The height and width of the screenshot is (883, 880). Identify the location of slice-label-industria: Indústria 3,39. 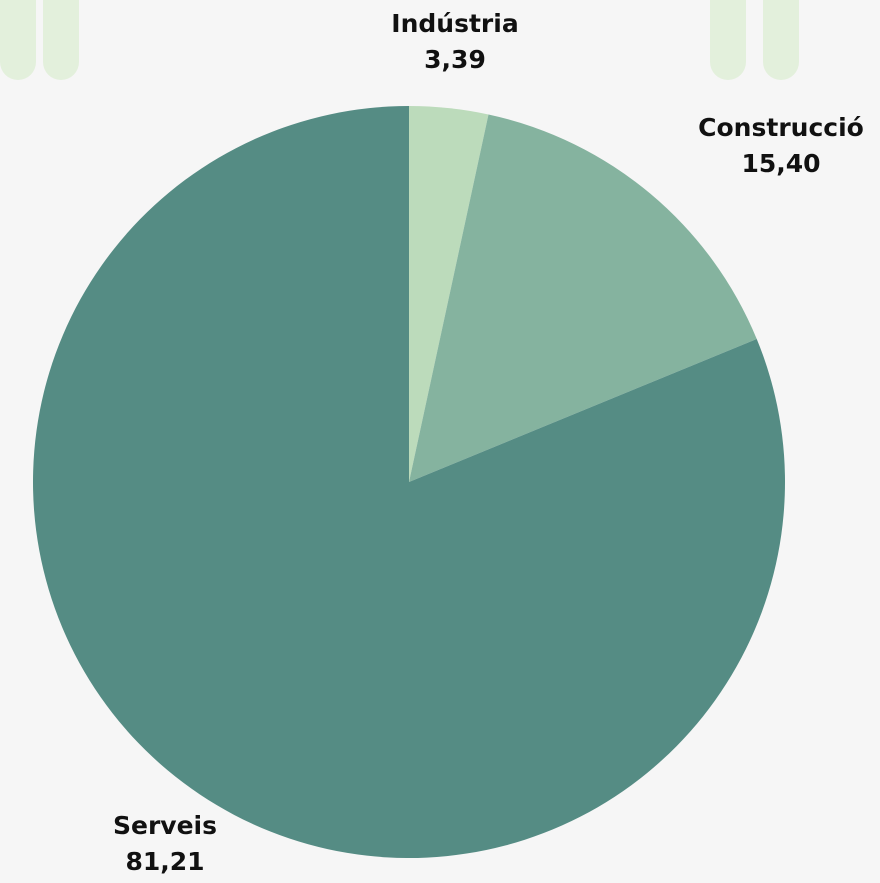
(454, 42).